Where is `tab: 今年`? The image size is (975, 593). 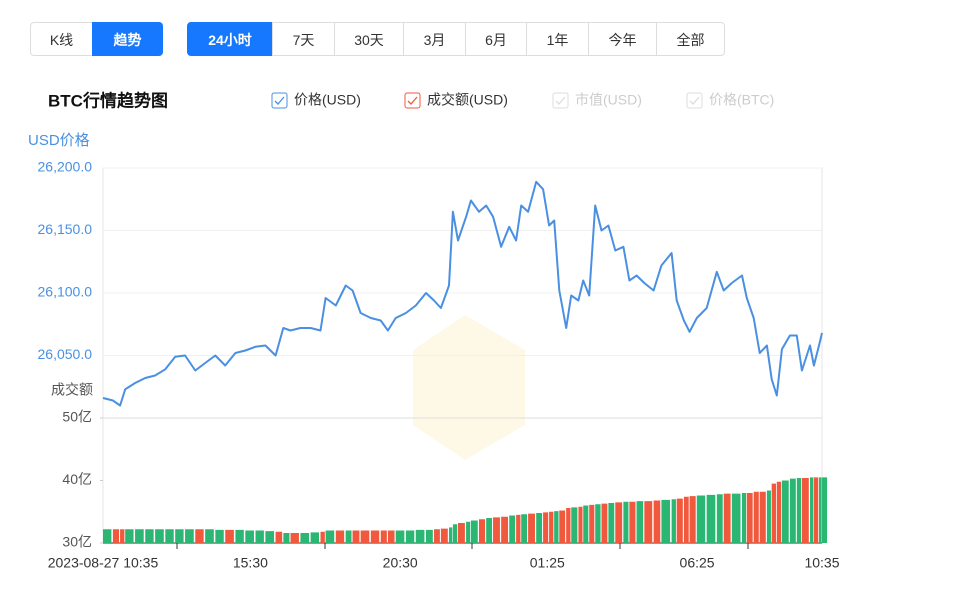
tab: 今年 is located at coordinates (622, 39).